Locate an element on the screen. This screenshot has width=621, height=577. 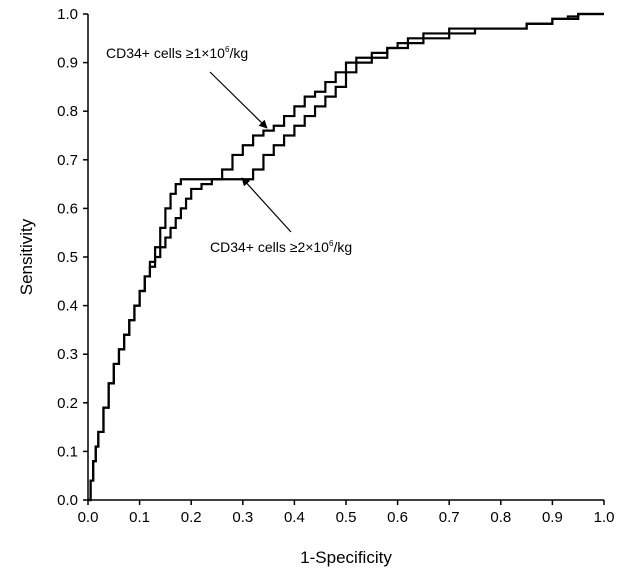
annotation-2-arrow is located at coordinates (266, 205).